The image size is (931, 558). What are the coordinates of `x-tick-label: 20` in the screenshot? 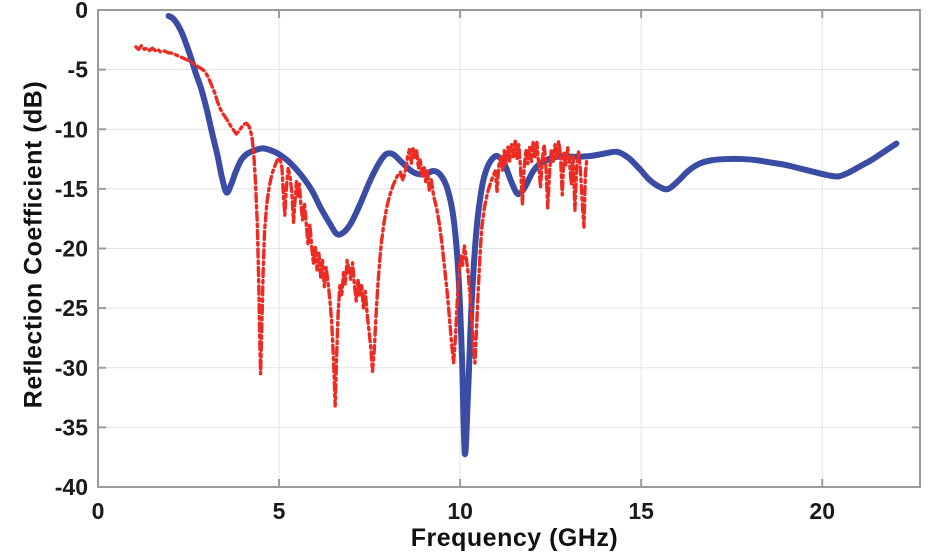 It's located at (822, 511).